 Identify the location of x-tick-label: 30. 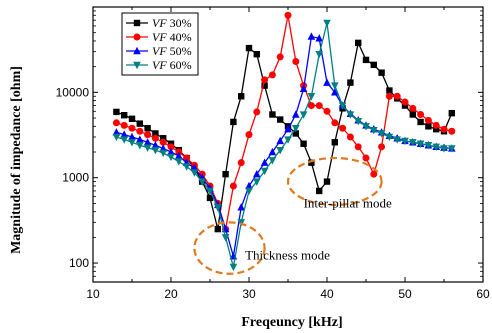
(249, 294).